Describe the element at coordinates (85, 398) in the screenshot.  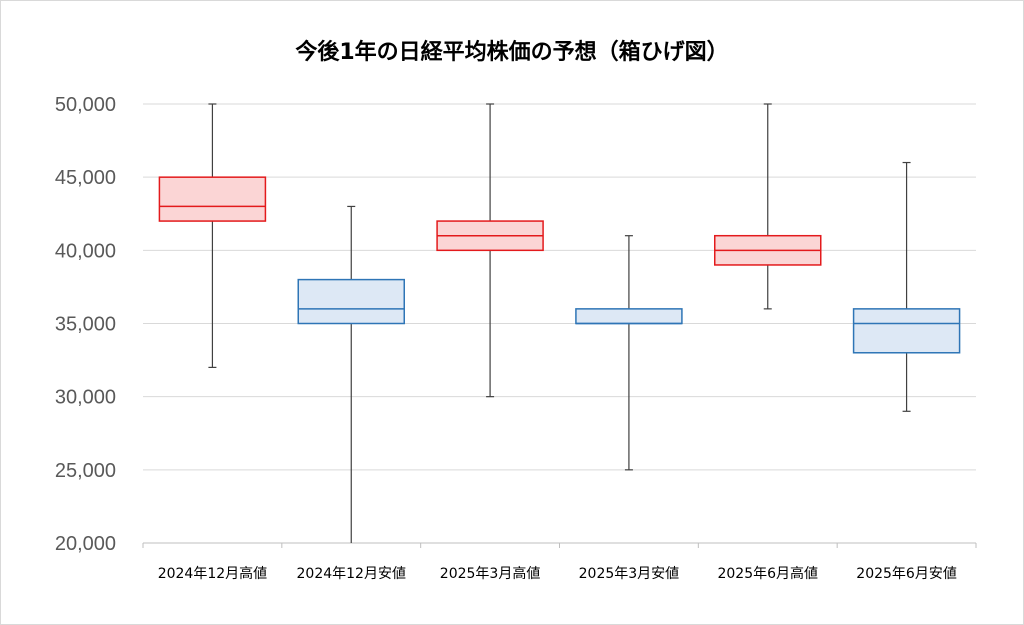
I see `y-tick-label: 30,000` at that location.